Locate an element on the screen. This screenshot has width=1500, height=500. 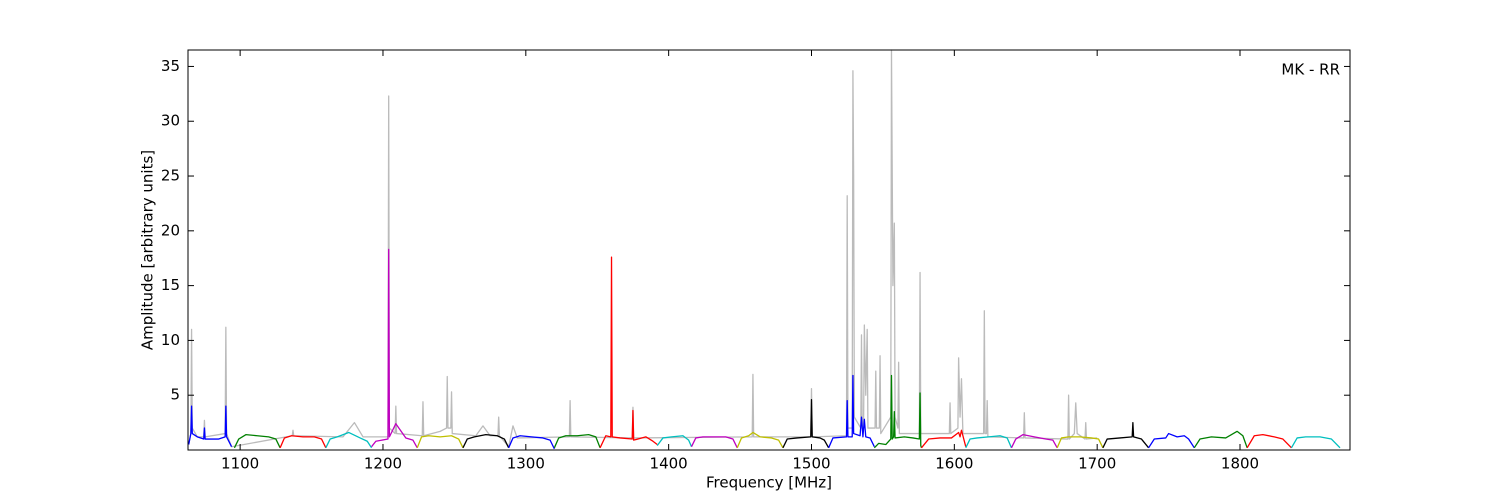
x-tick-label: 1500 is located at coordinates (811, 464).